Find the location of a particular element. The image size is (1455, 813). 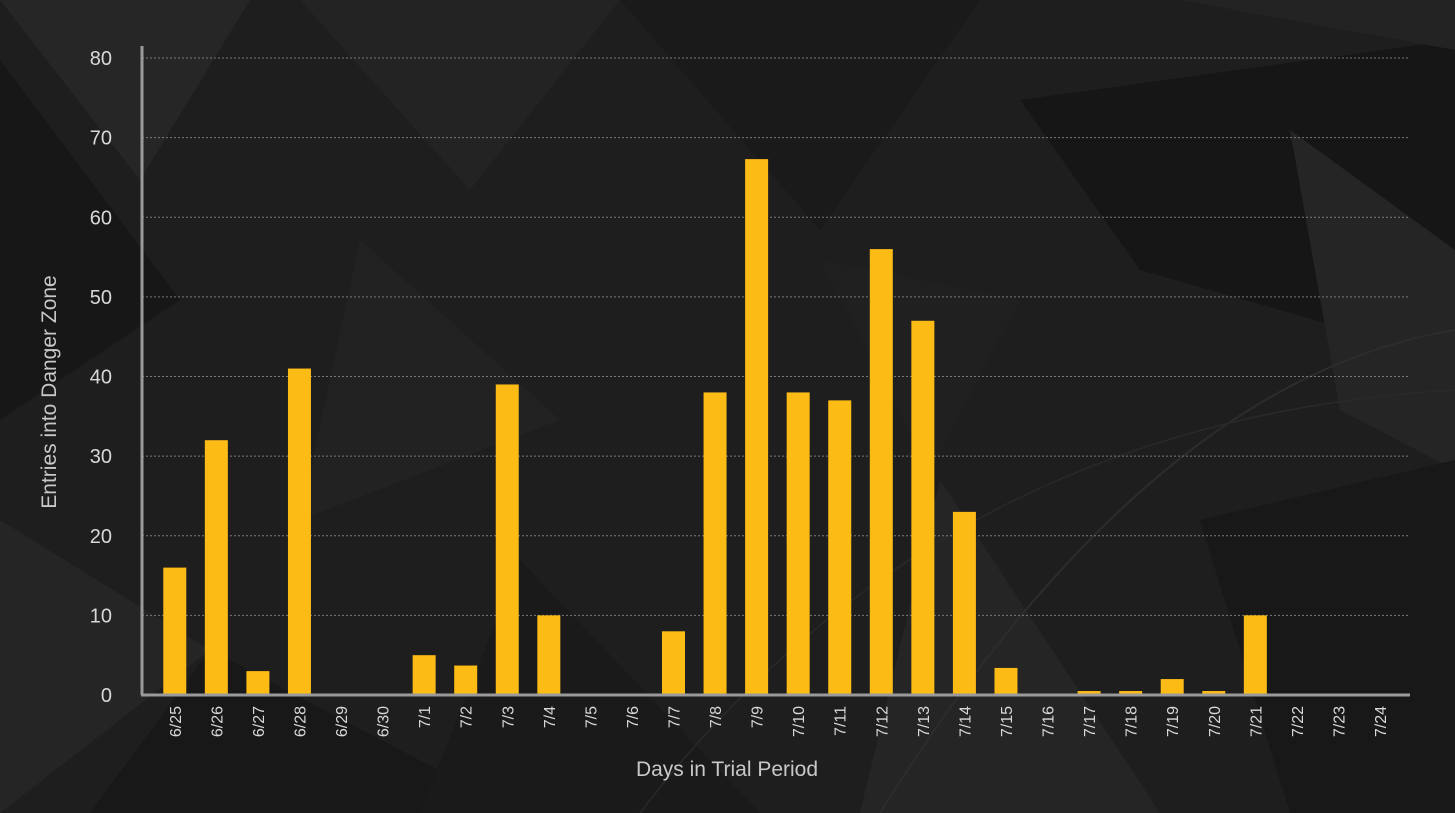

x-axis-title: Days in Trial Period is located at coordinates (727, 769).